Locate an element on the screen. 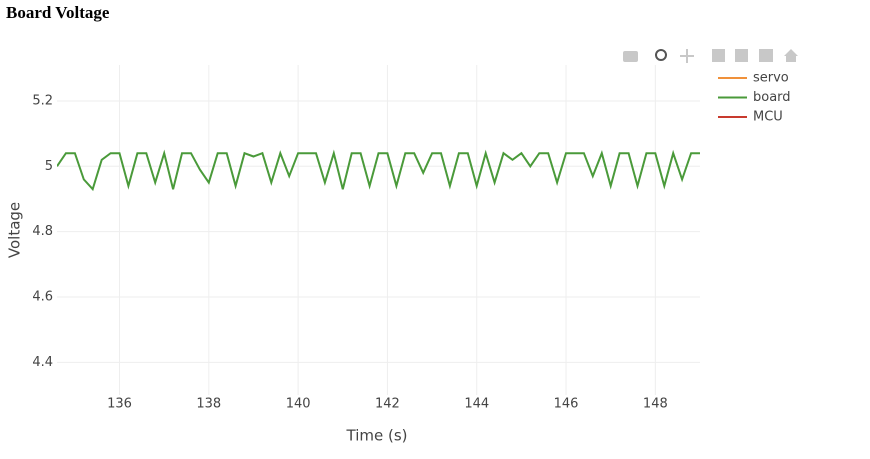 The image size is (870, 459). series-line is located at coordinates (378, 170).